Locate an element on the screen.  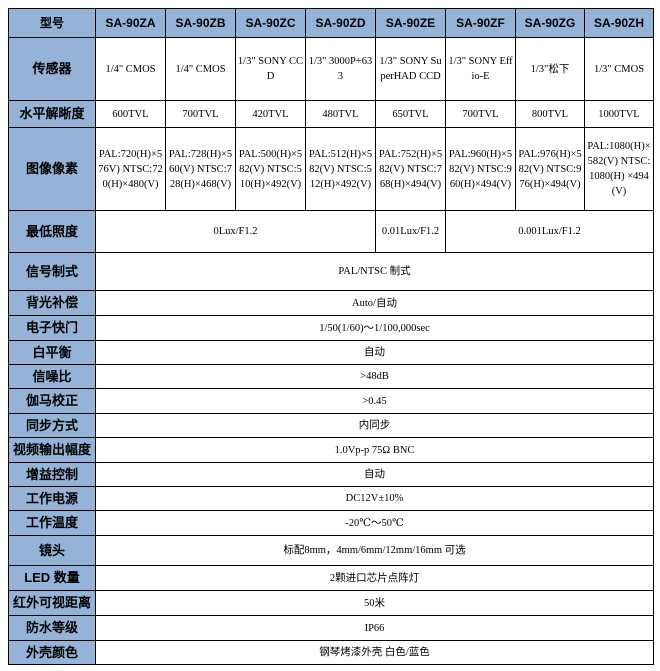
resolution-cell: 600TVL is located at coordinates (130, 114).